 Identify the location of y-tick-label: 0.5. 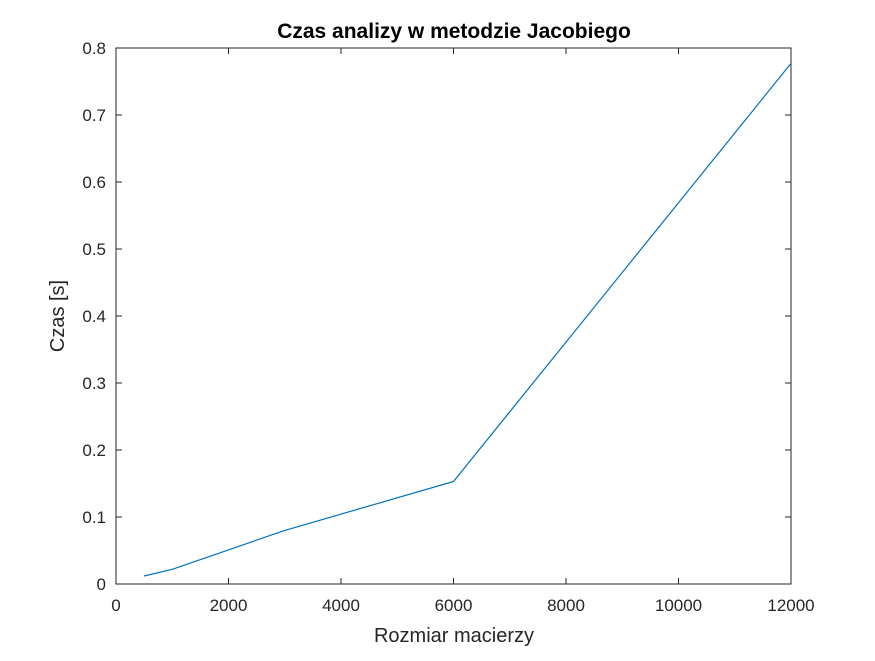
(94, 249).